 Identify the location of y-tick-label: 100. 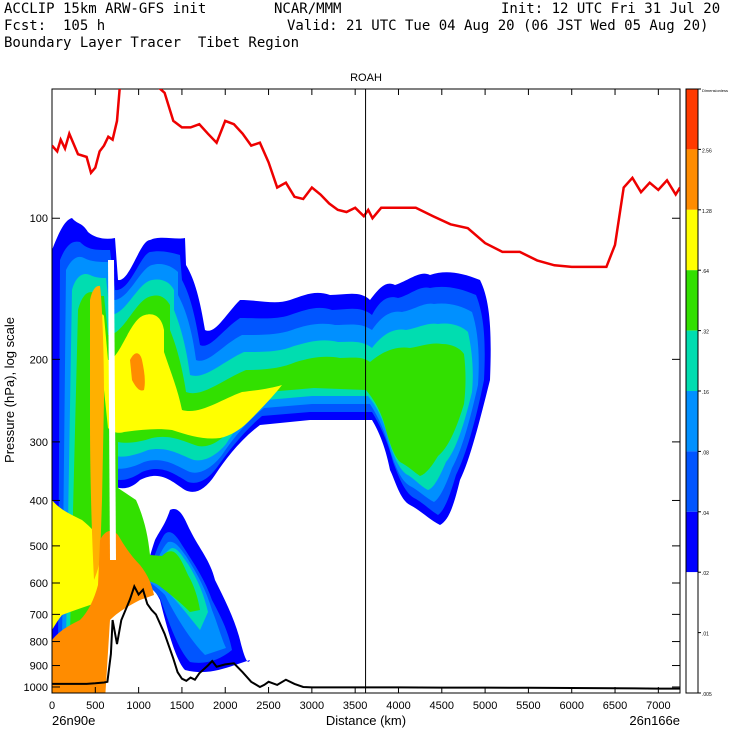
(39, 219).